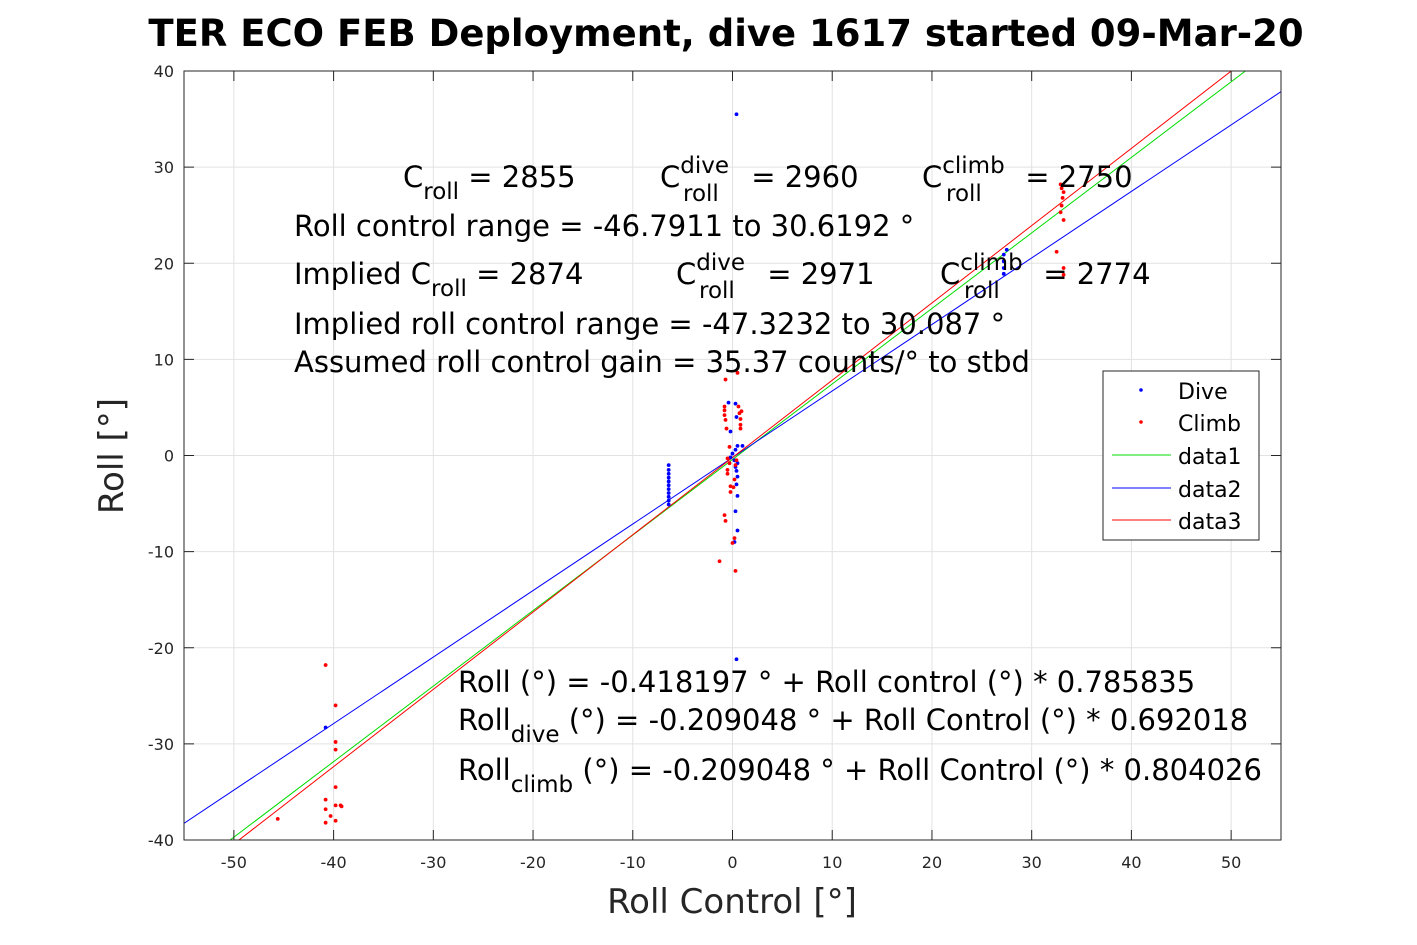 This screenshot has height=945, width=1417. Describe the element at coordinates (1203, 392) in the screenshot. I see `legend-label-dive: Dive` at that location.